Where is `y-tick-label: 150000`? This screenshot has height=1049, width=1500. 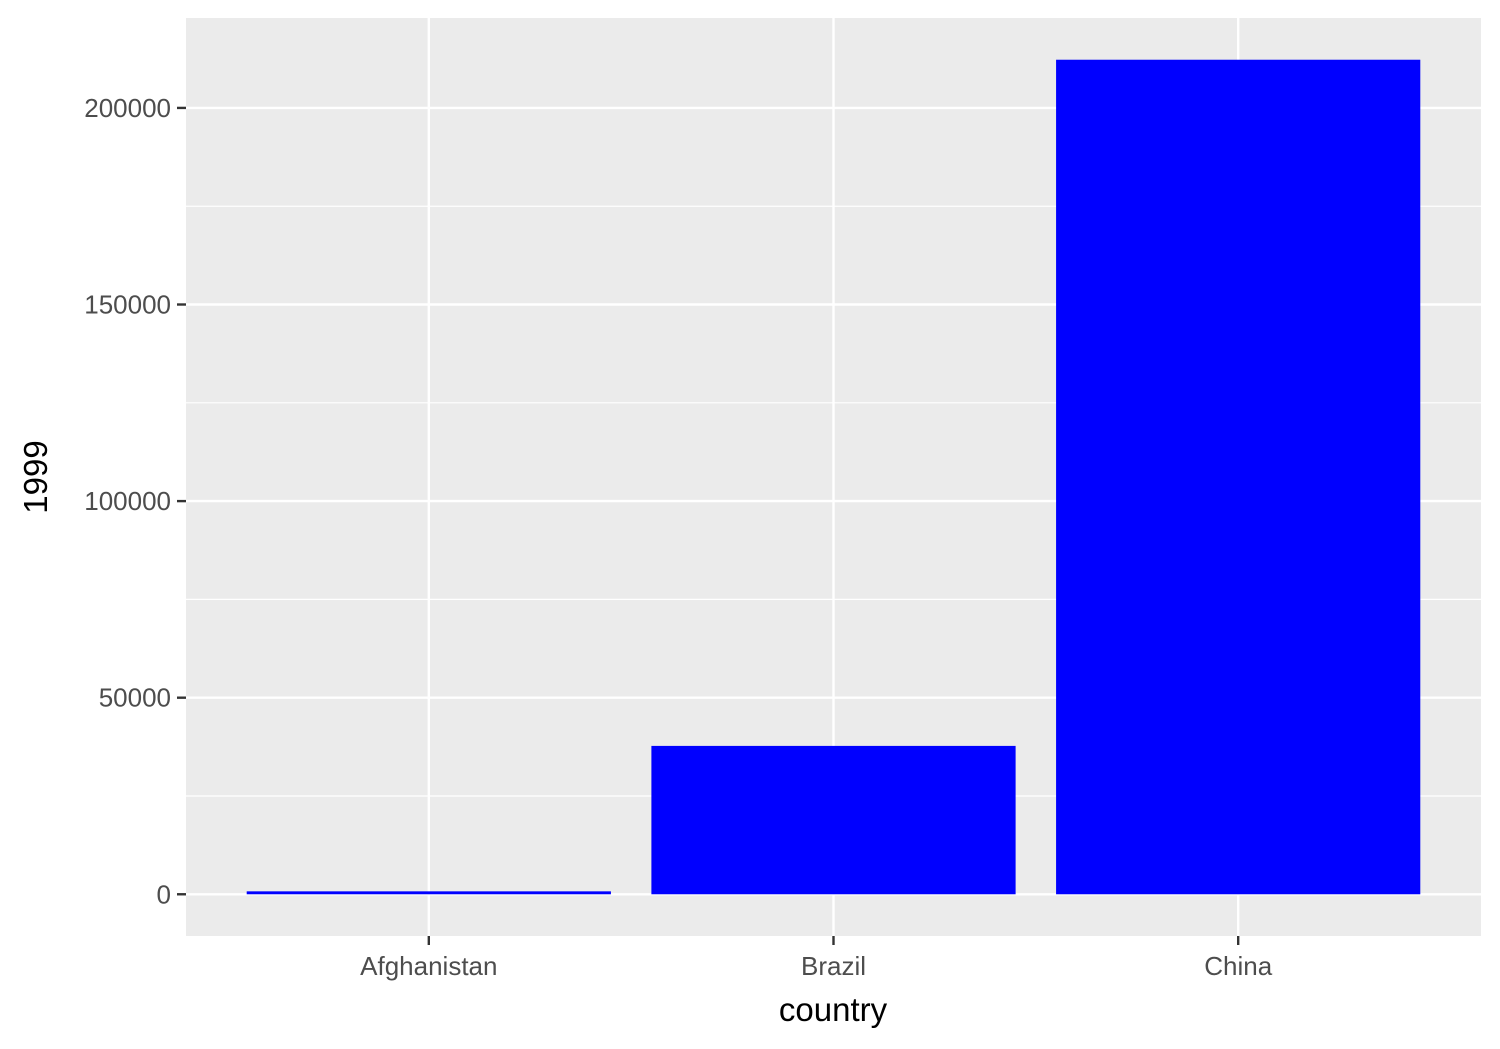
y-tick-label: 150000 is located at coordinates (127, 305).